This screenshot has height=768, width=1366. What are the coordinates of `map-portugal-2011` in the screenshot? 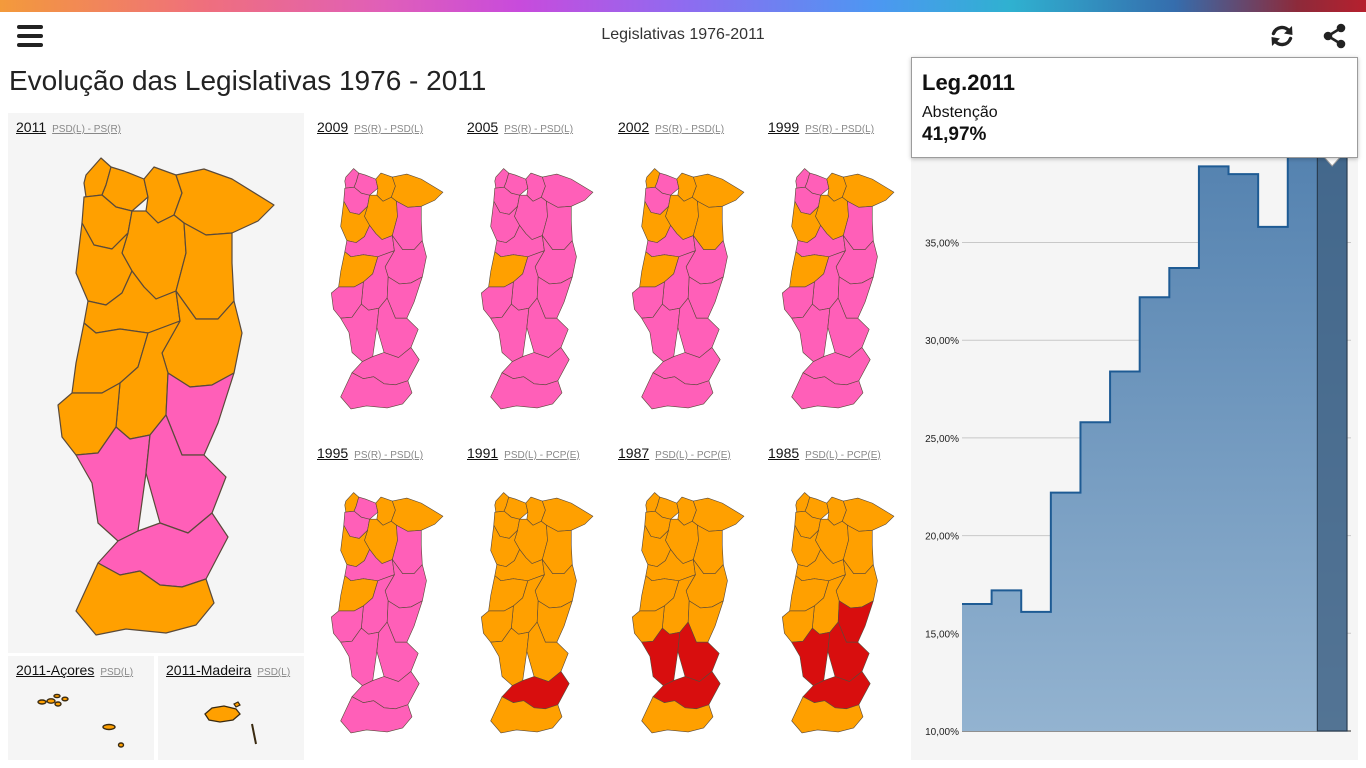 It's located at (156, 397).